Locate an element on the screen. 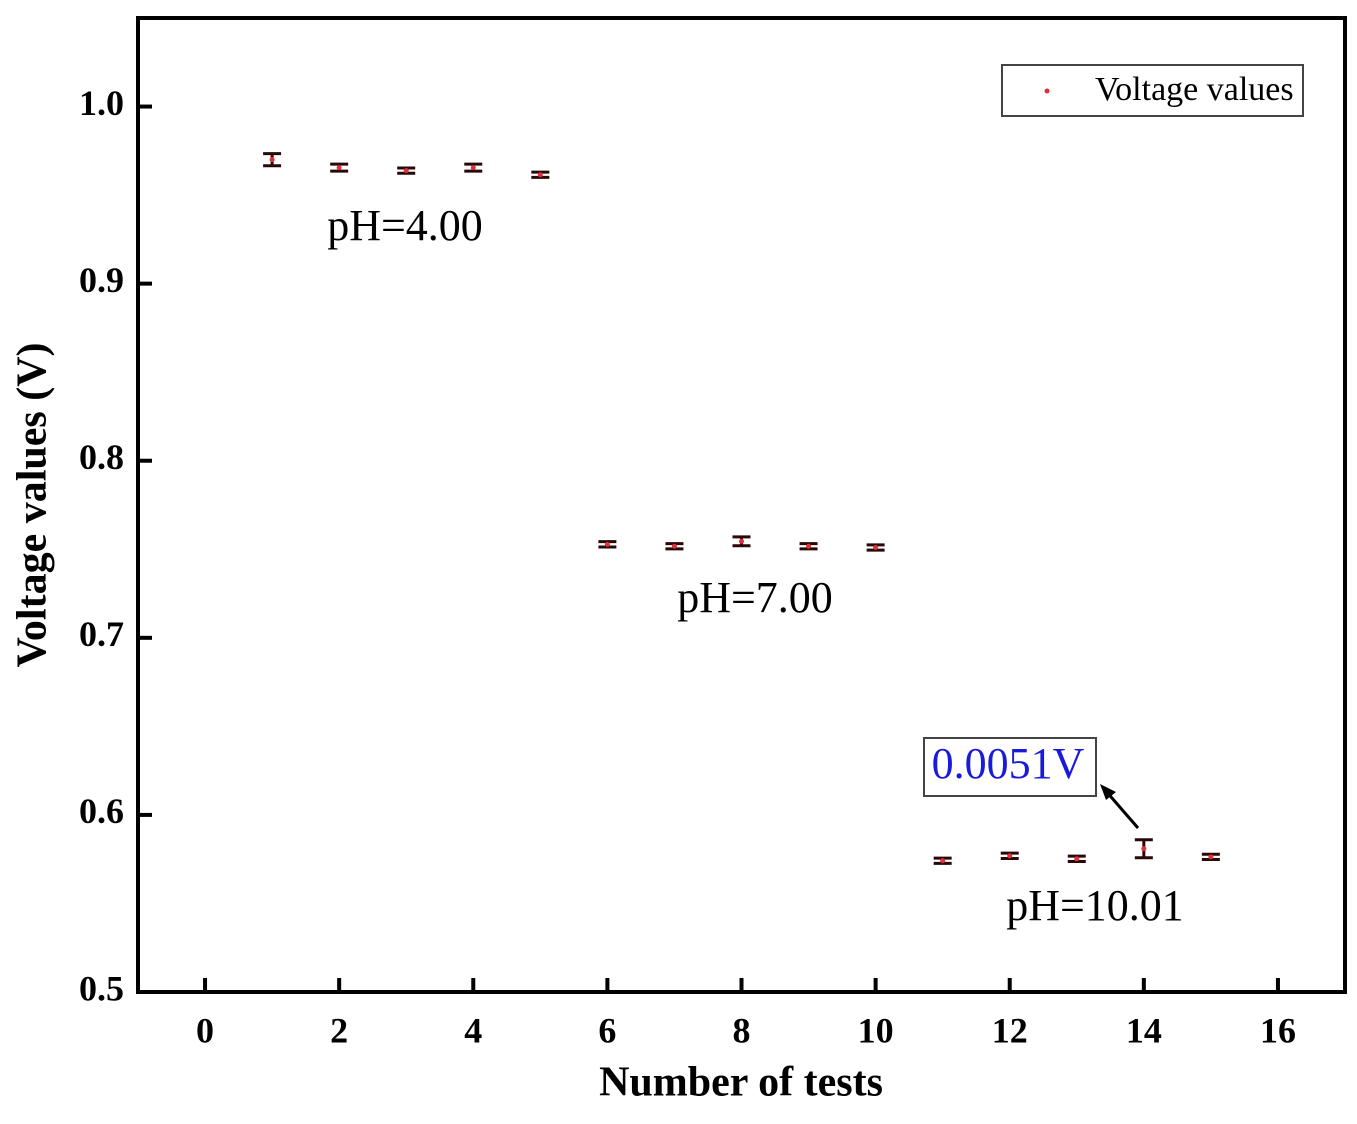 Image resolution: width=1357 pixels, height=1124 pixels. y-tick-label: 0.8 is located at coordinates (101, 457).